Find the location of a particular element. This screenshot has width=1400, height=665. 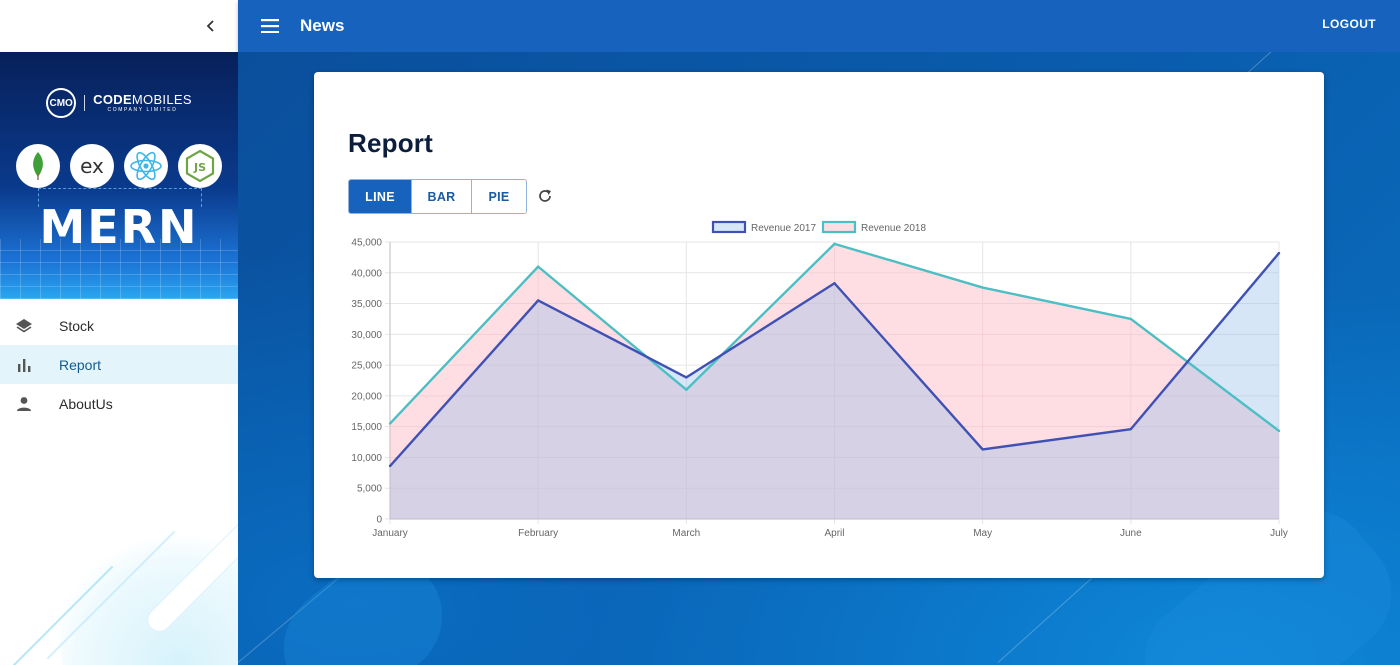

sidebar-item-aboutus: AboutUs is located at coordinates (119, 403).